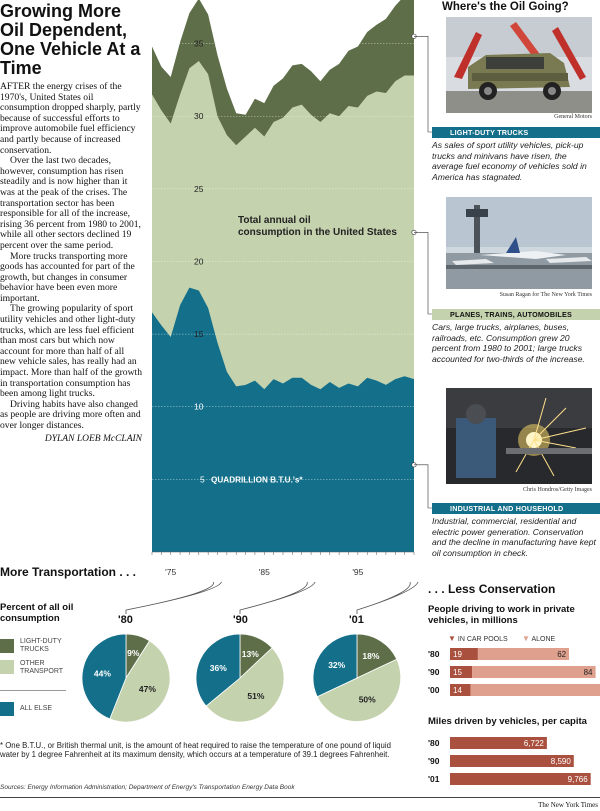 Image resolution: width=600 pixels, height=811 pixels. Describe the element at coordinates (568, 805) in the screenshot. I see `credit-line: The New York Times` at that location.